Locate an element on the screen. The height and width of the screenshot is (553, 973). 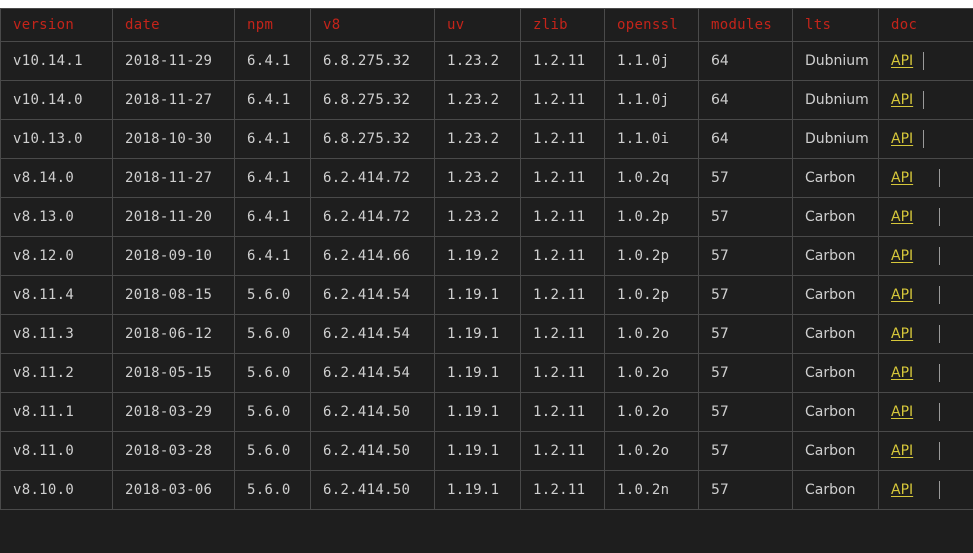
cell-modules: 64 is located at coordinates (745, 100).